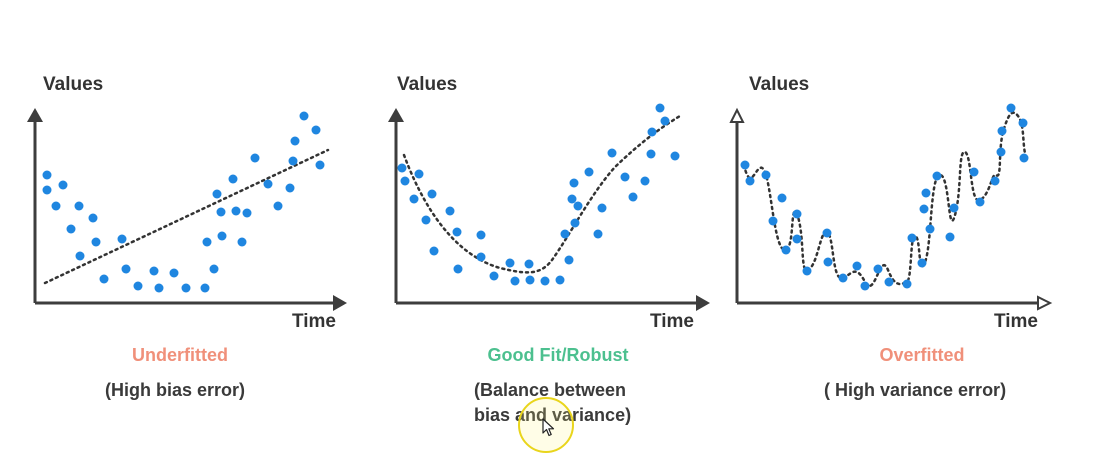 The height and width of the screenshot is (464, 1120). Describe the element at coordinates (550, 390) in the screenshot. I see `caption-subtitle-line: (Balance between` at that location.